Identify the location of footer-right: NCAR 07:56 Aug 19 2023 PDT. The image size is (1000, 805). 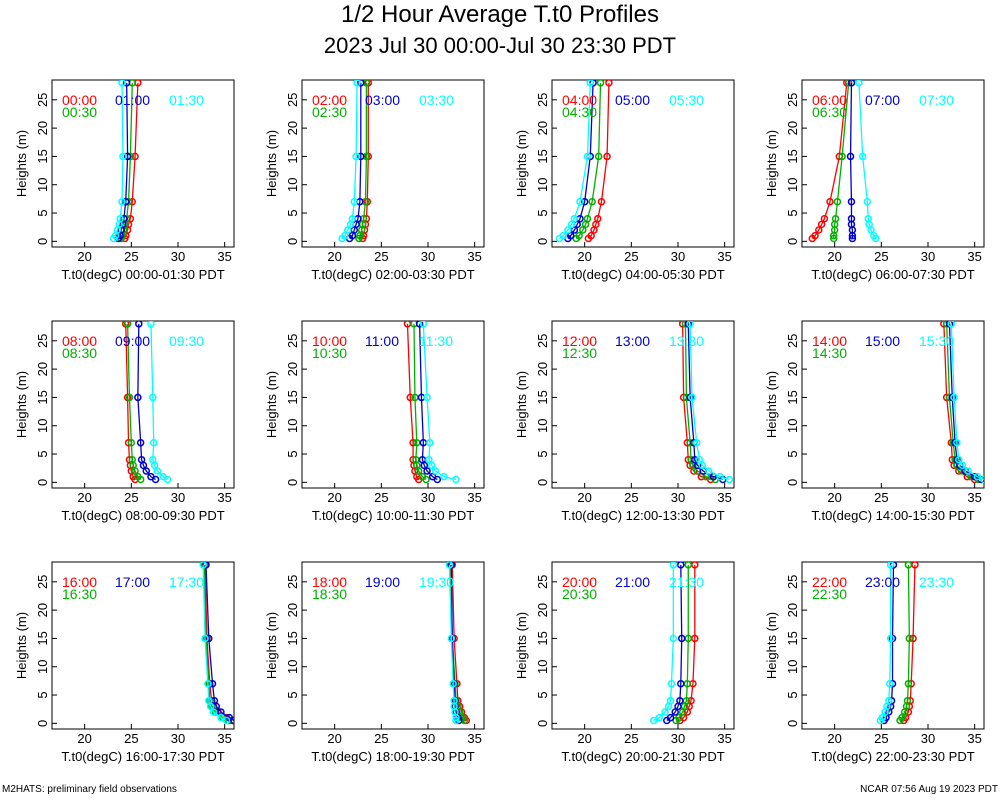
(929, 789).